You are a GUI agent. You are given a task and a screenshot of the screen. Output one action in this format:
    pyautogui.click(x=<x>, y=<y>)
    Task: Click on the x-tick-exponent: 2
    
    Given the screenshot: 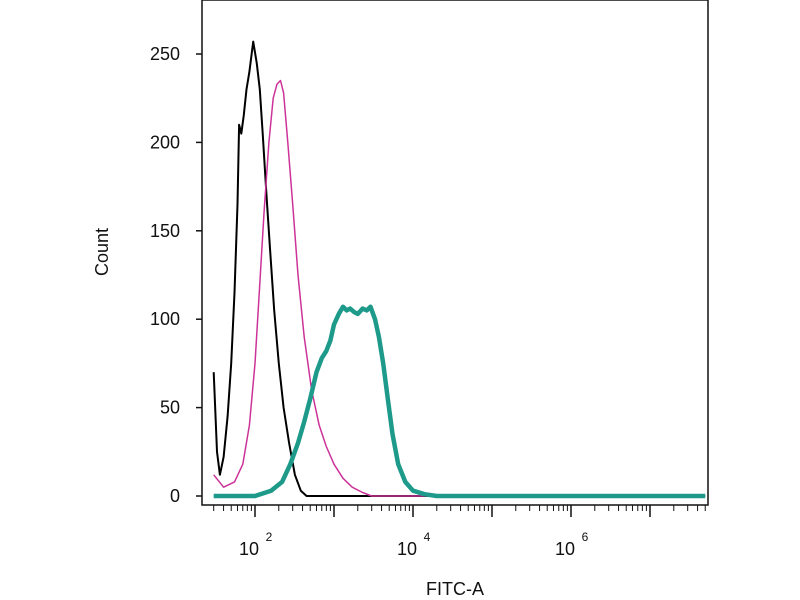 What is the action you would take?
    pyautogui.click(x=269, y=537)
    